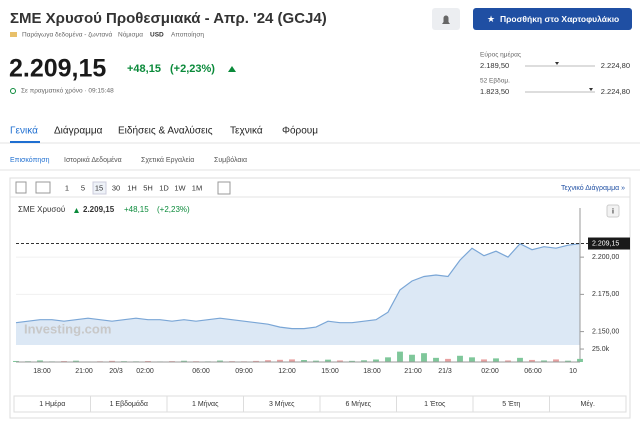 The image size is (640, 435). I want to click on technical-link: Τεχνικό Διάγραμμα », so click(593, 188).